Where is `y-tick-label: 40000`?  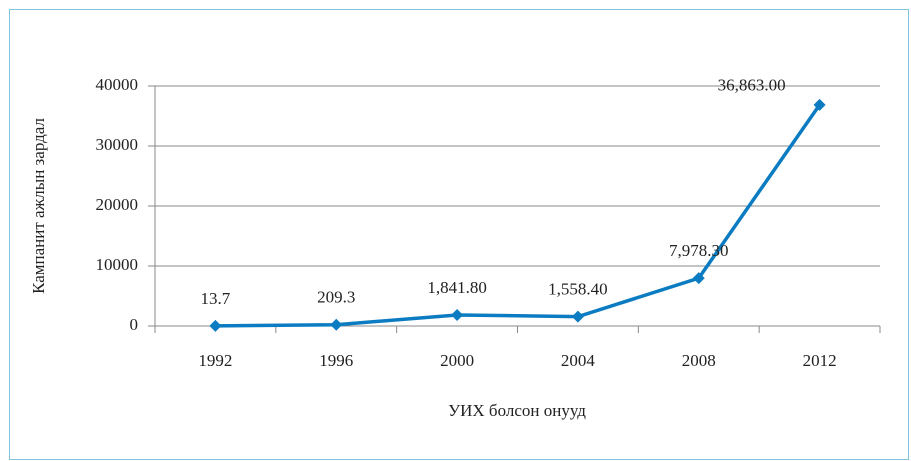
y-tick-label: 40000 is located at coordinates (117, 84).